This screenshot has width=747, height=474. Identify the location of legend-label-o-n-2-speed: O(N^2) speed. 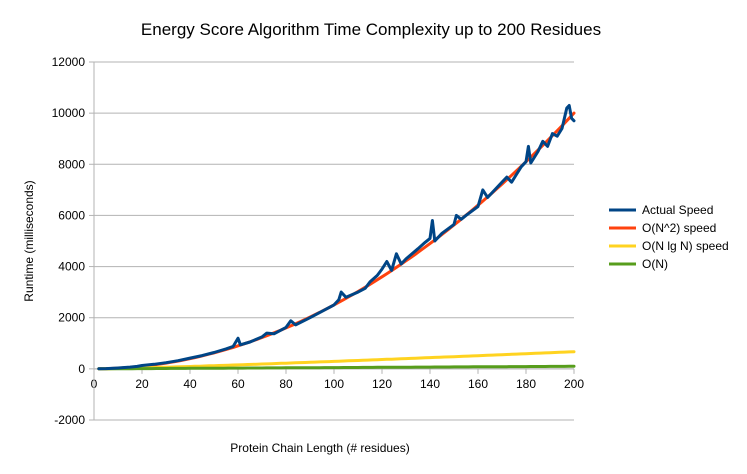
(679, 228).